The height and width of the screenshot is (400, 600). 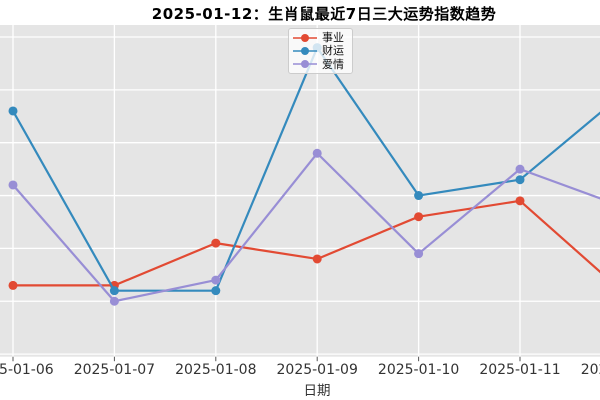 I want to click on legend-label-love: 爱情, so click(x=333, y=64).